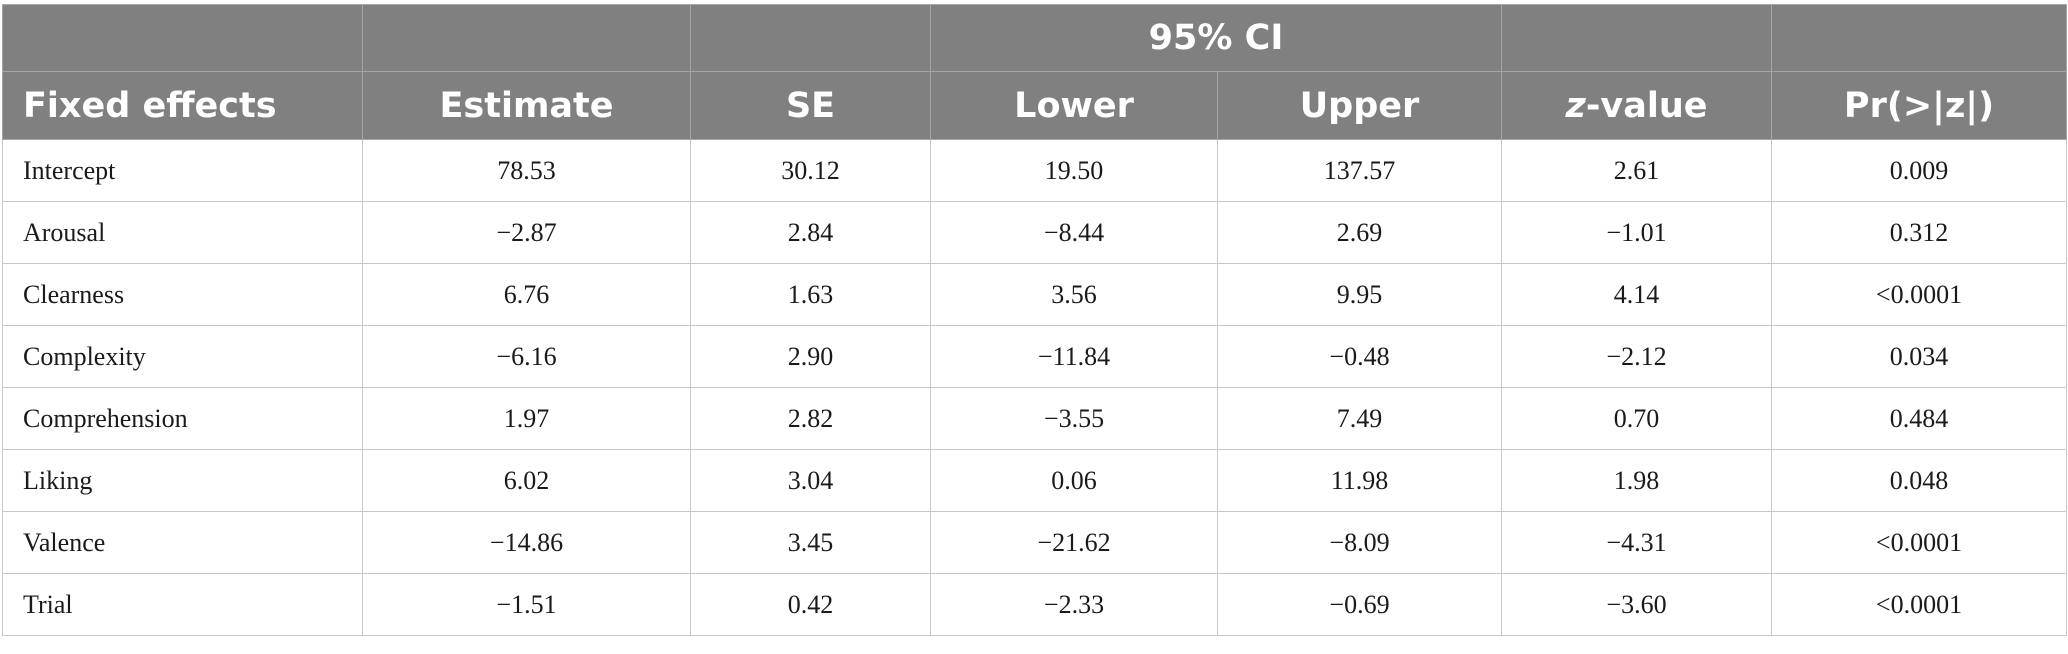  I want to click on col-header-fixed-effects: Fixed effects, so click(182, 105).